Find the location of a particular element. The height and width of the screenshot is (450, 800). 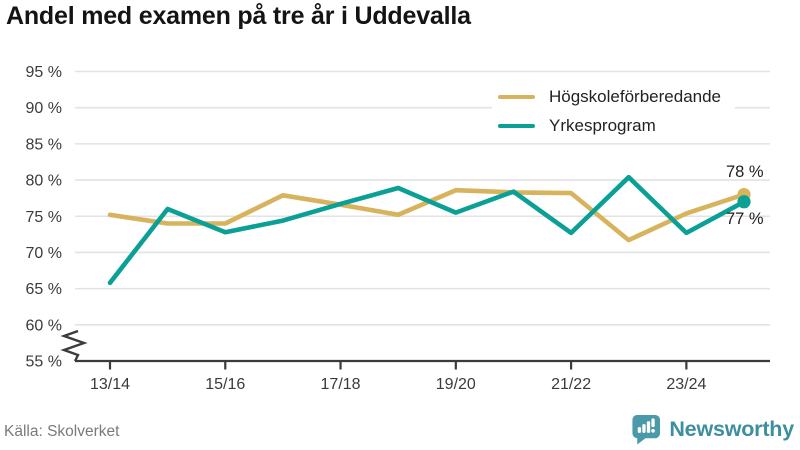

y-axis-label: 65 % is located at coordinates (44, 289).